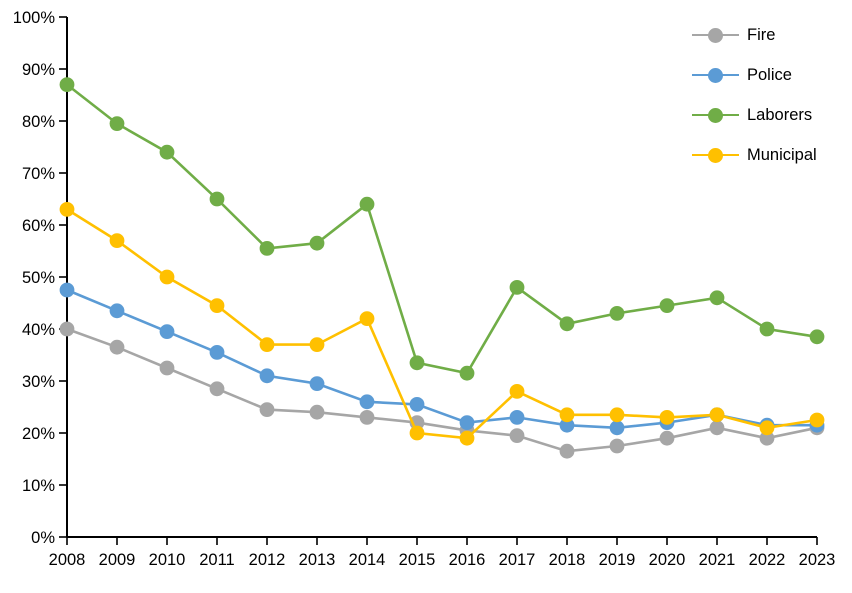 The height and width of the screenshot is (593, 852). Describe the element at coordinates (715, 155) in the screenshot. I see `municipal-series-swatch-icon` at that location.